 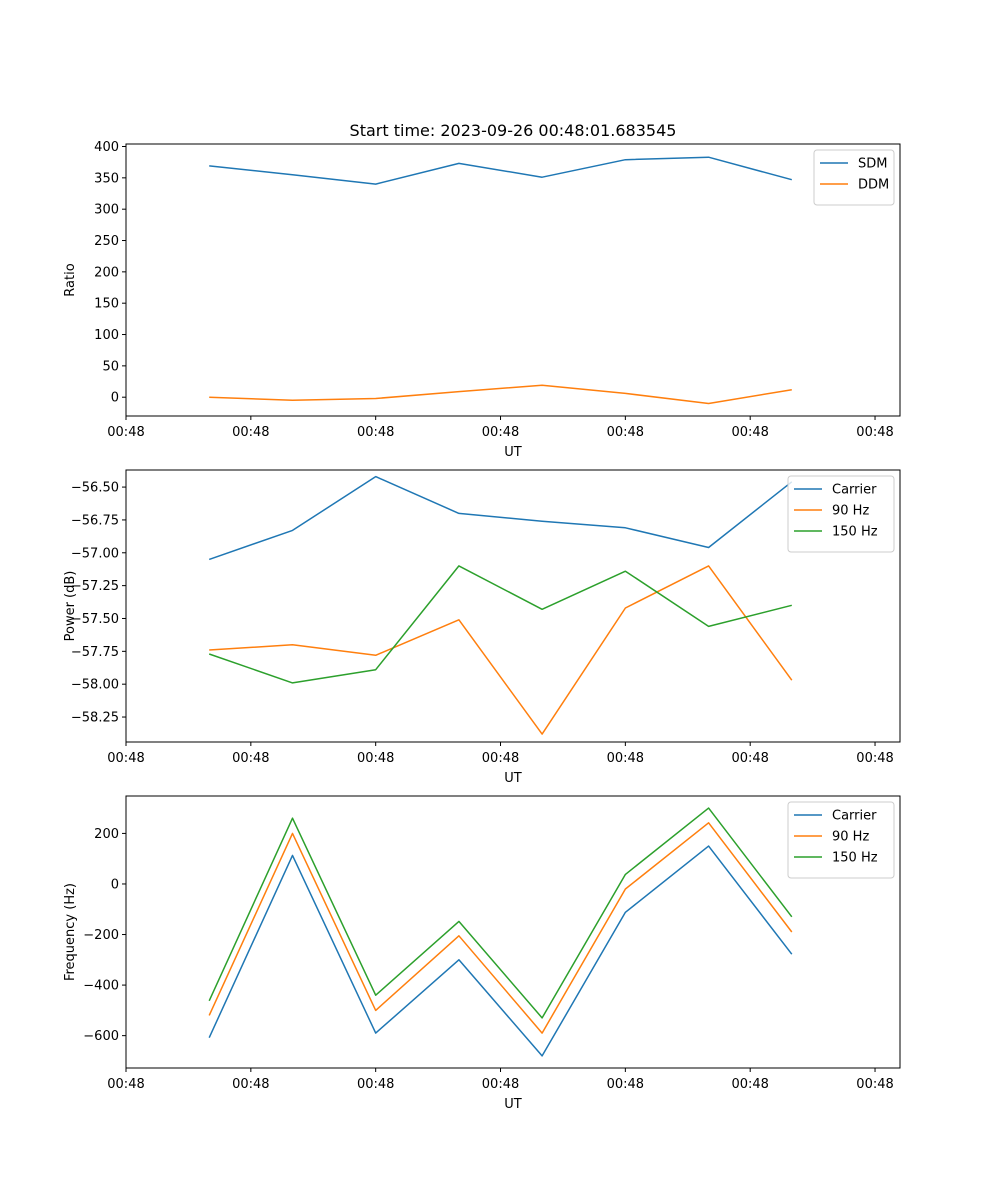 What do you see at coordinates (95, 520) in the screenshot?
I see `y-tick-label: −56.75` at bounding box center [95, 520].